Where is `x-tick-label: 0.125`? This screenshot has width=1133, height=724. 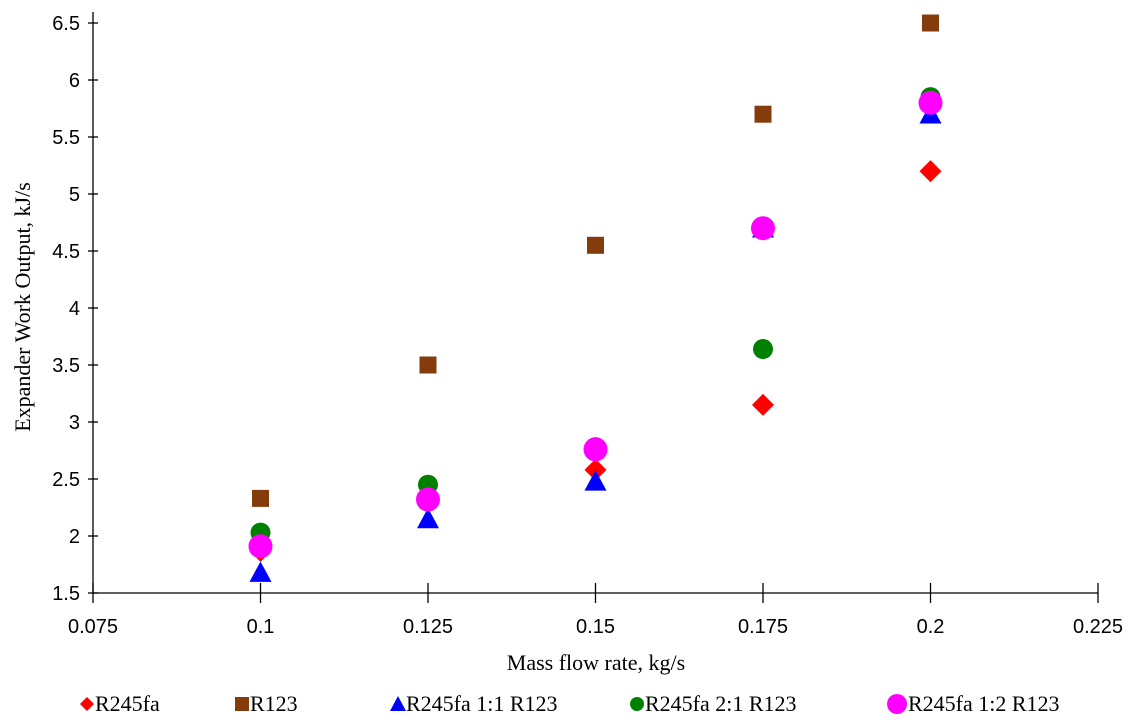
x-tick-label: 0.125 is located at coordinates (428, 627).